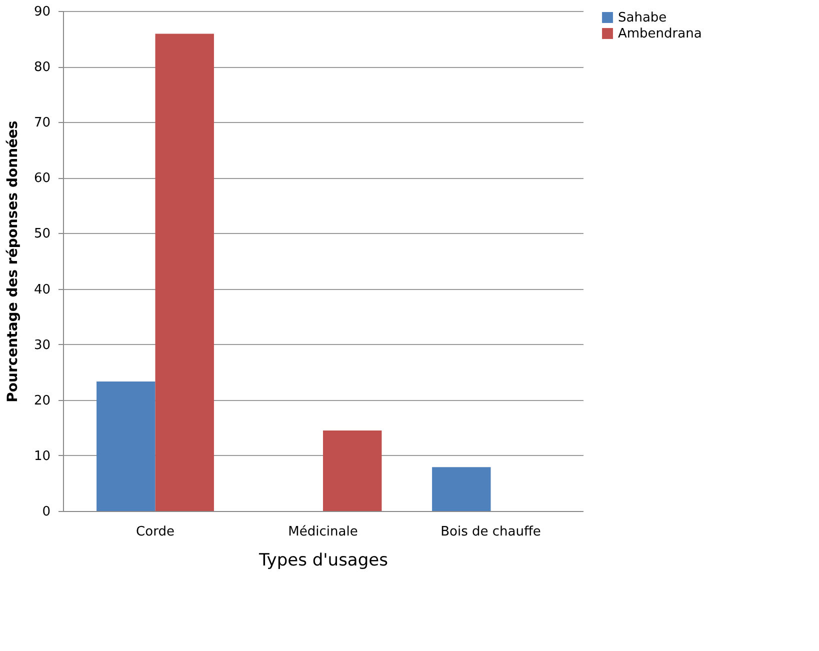 Image resolution: width=819 pixels, height=651 pixels. What do you see at coordinates (323, 532) in the screenshot?
I see `x-tick-label: Médicinale` at bounding box center [323, 532].